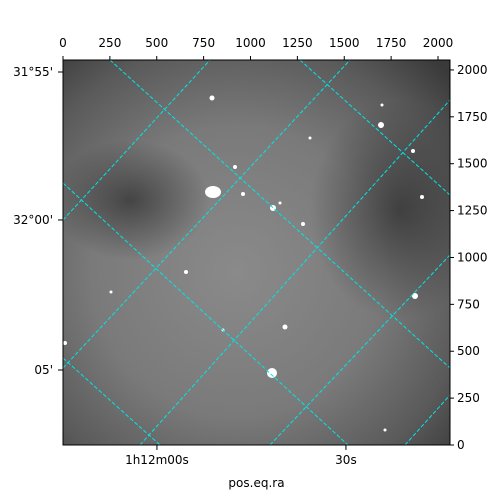  What do you see at coordinates (33, 72) in the screenshot?
I see `dec-tick-label: 31°55'` at bounding box center [33, 72].